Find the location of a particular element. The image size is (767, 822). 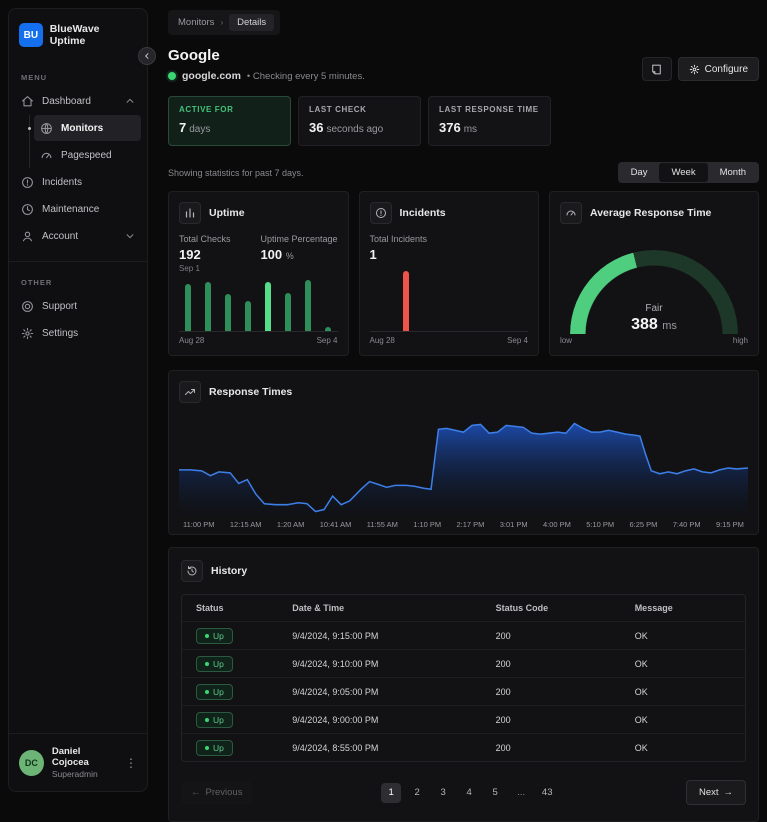

stat-label: LAST RESPONSE TIME is located at coordinates (489, 109).